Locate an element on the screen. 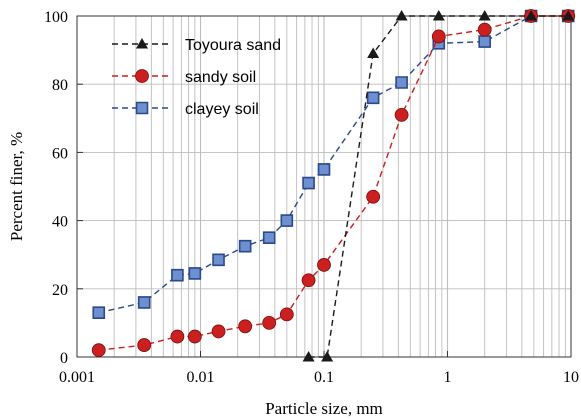 Image resolution: width=581 pixels, height=419 pixels. legend-label-sandy-soil: sandy soil is located at coordinates (220, 77).